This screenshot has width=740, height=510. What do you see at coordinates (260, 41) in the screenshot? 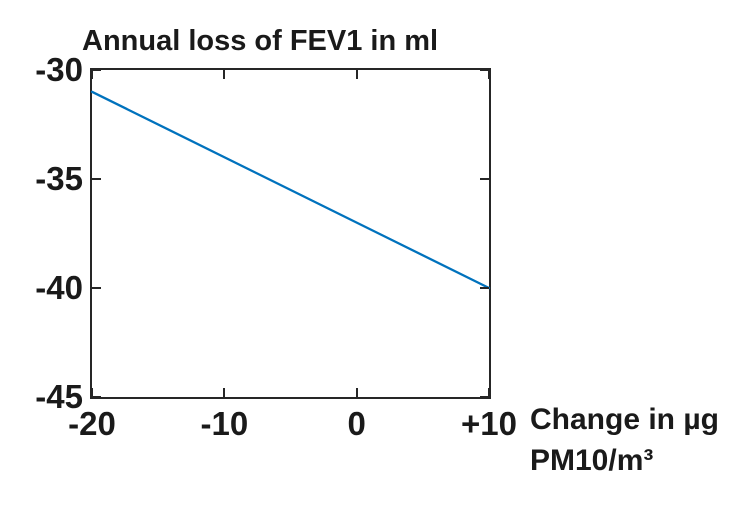
I see `chart-title: Annual loss of FEV1 in ml` at bounding box center [260, 41].